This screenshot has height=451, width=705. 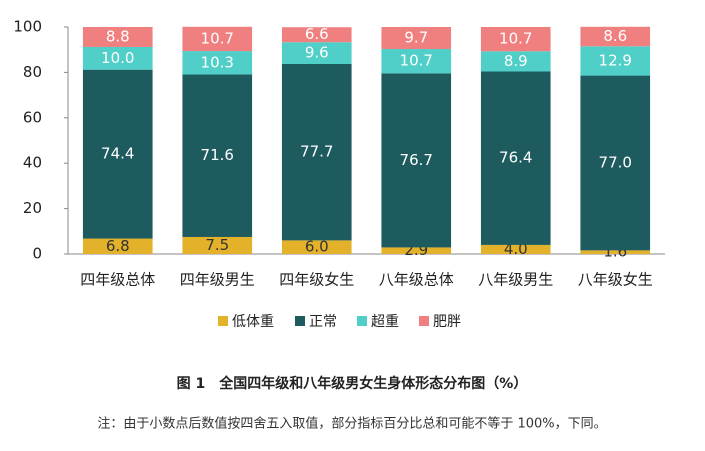 I want to click on legend-label: 超重, so click(x=385, y=322).